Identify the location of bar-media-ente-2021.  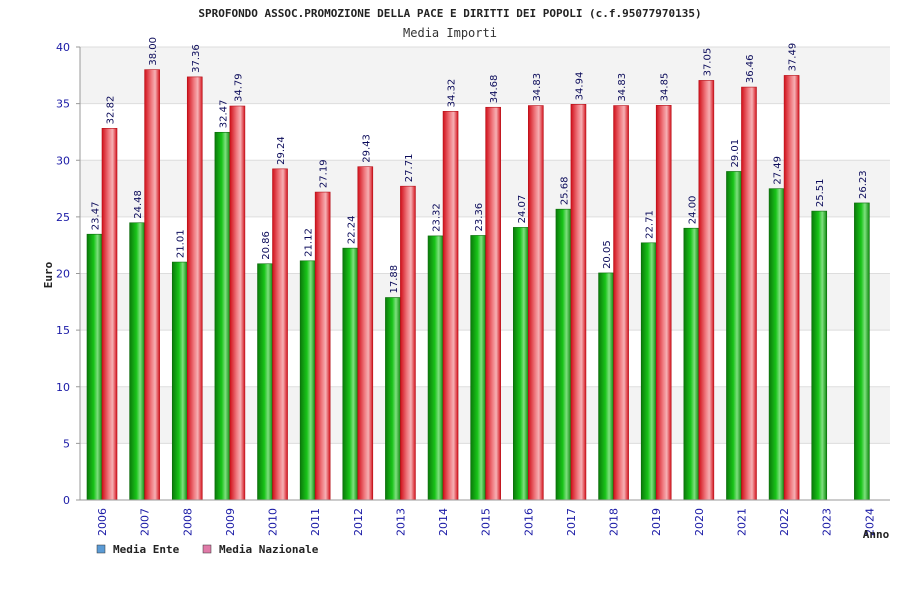
(734, 336).